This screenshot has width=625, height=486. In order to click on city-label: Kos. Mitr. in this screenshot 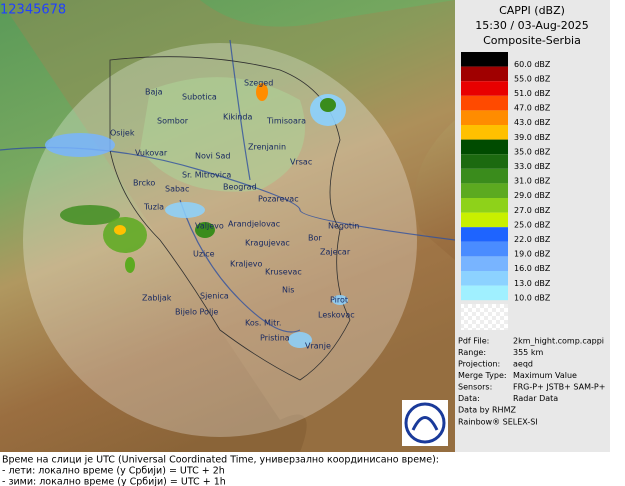, I will do `click(263, 323)`.